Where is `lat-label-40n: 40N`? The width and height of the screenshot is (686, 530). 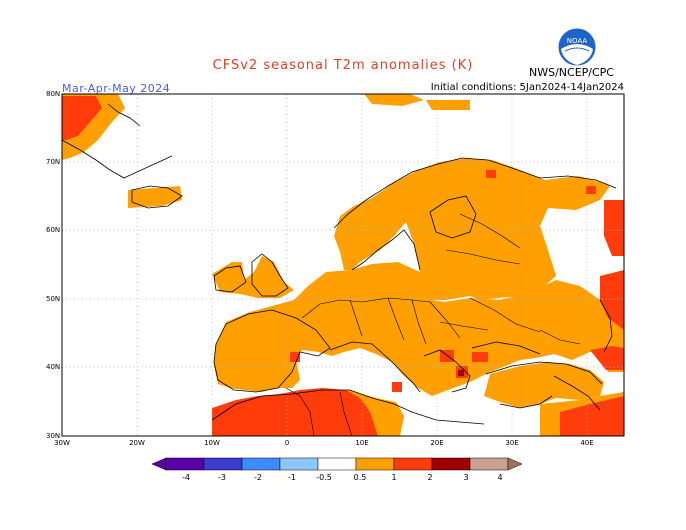
lat-label-40n: 40N is located at coordinates (53, 367).